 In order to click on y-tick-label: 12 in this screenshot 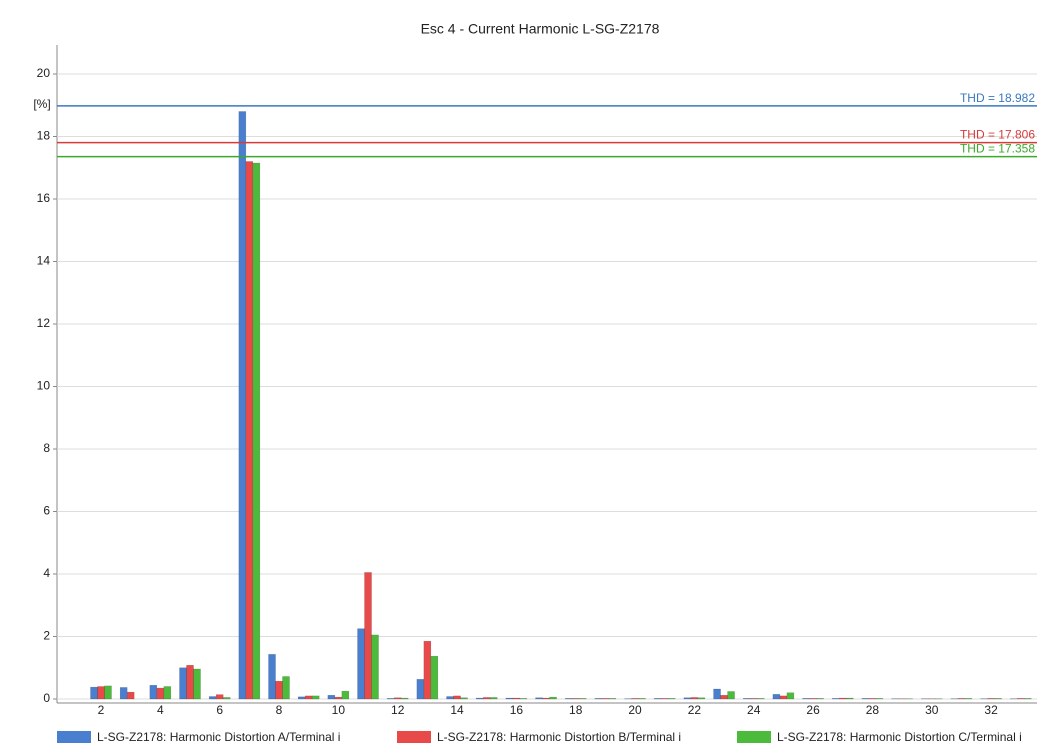, I will do `click(44, 323)`.